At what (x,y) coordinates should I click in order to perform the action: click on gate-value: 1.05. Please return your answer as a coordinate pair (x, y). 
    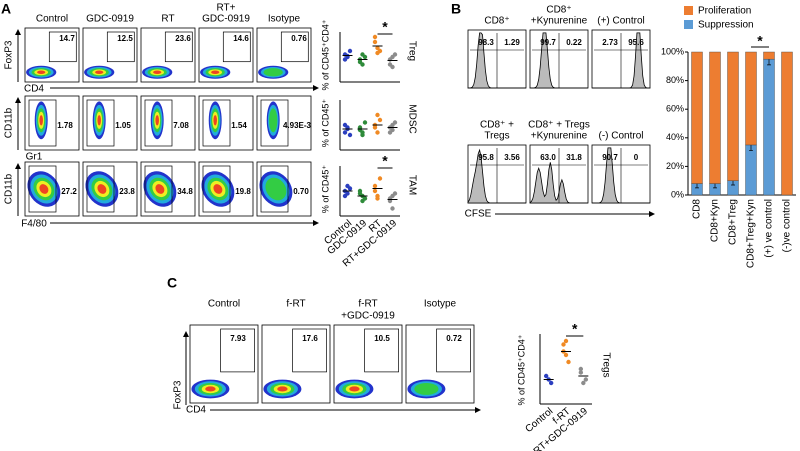
    Looking at the image, I should click on (123, 125).